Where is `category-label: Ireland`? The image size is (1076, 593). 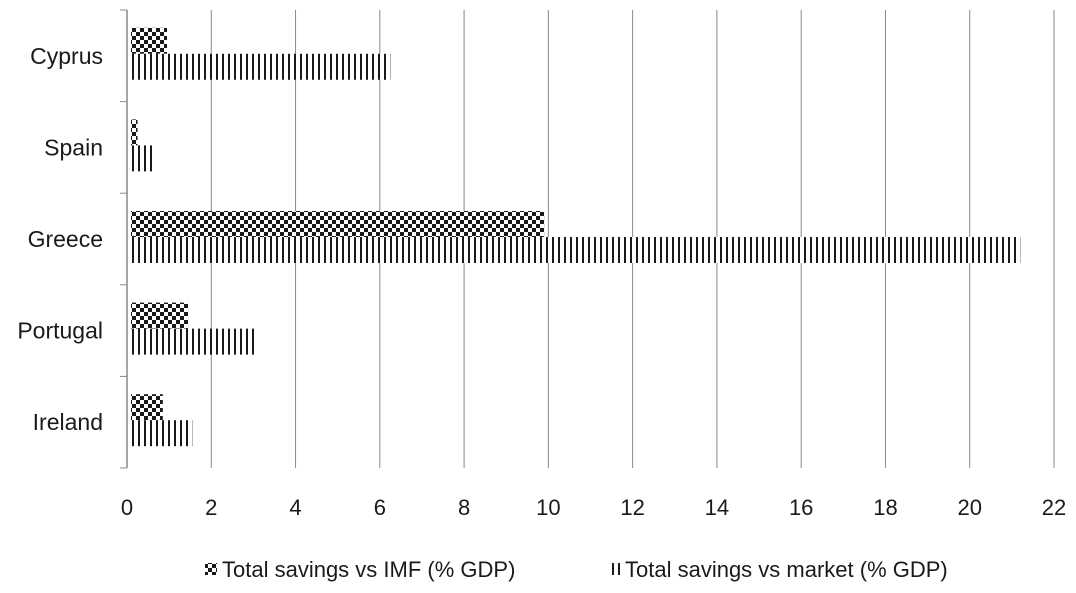 category-label: Ireland is located at coordinates (68, 422).